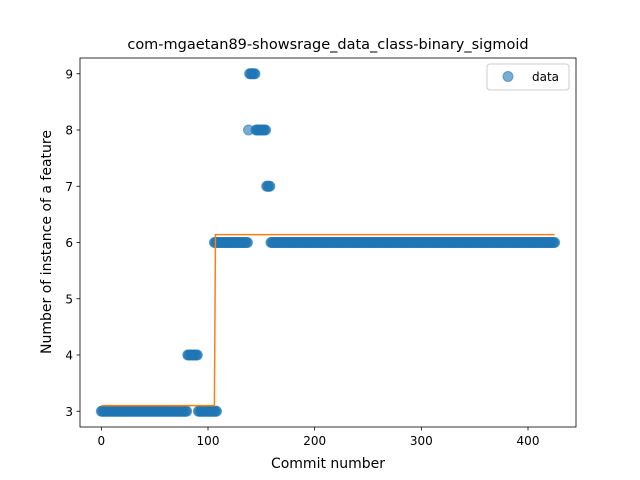 Image resolution: width=640 pixels, height=480 pixels. What do you see at coordinates (528, 441) in the screenshot?
I see `x-tick-label: 400` at bounding box center [528, 441].